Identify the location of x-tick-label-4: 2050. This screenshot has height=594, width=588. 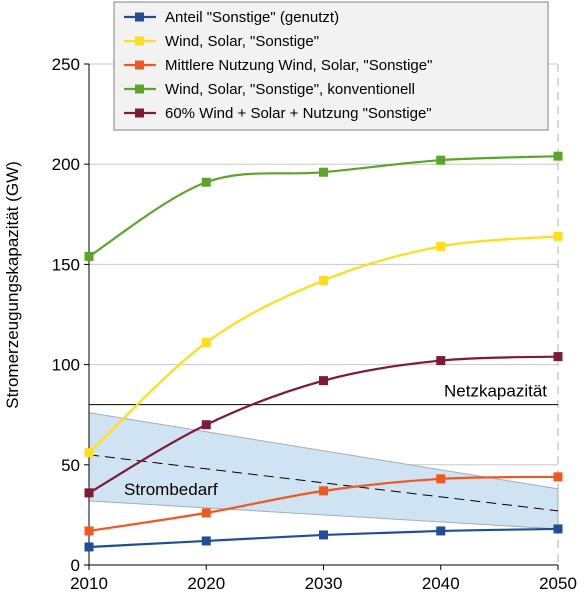
(558, 583).